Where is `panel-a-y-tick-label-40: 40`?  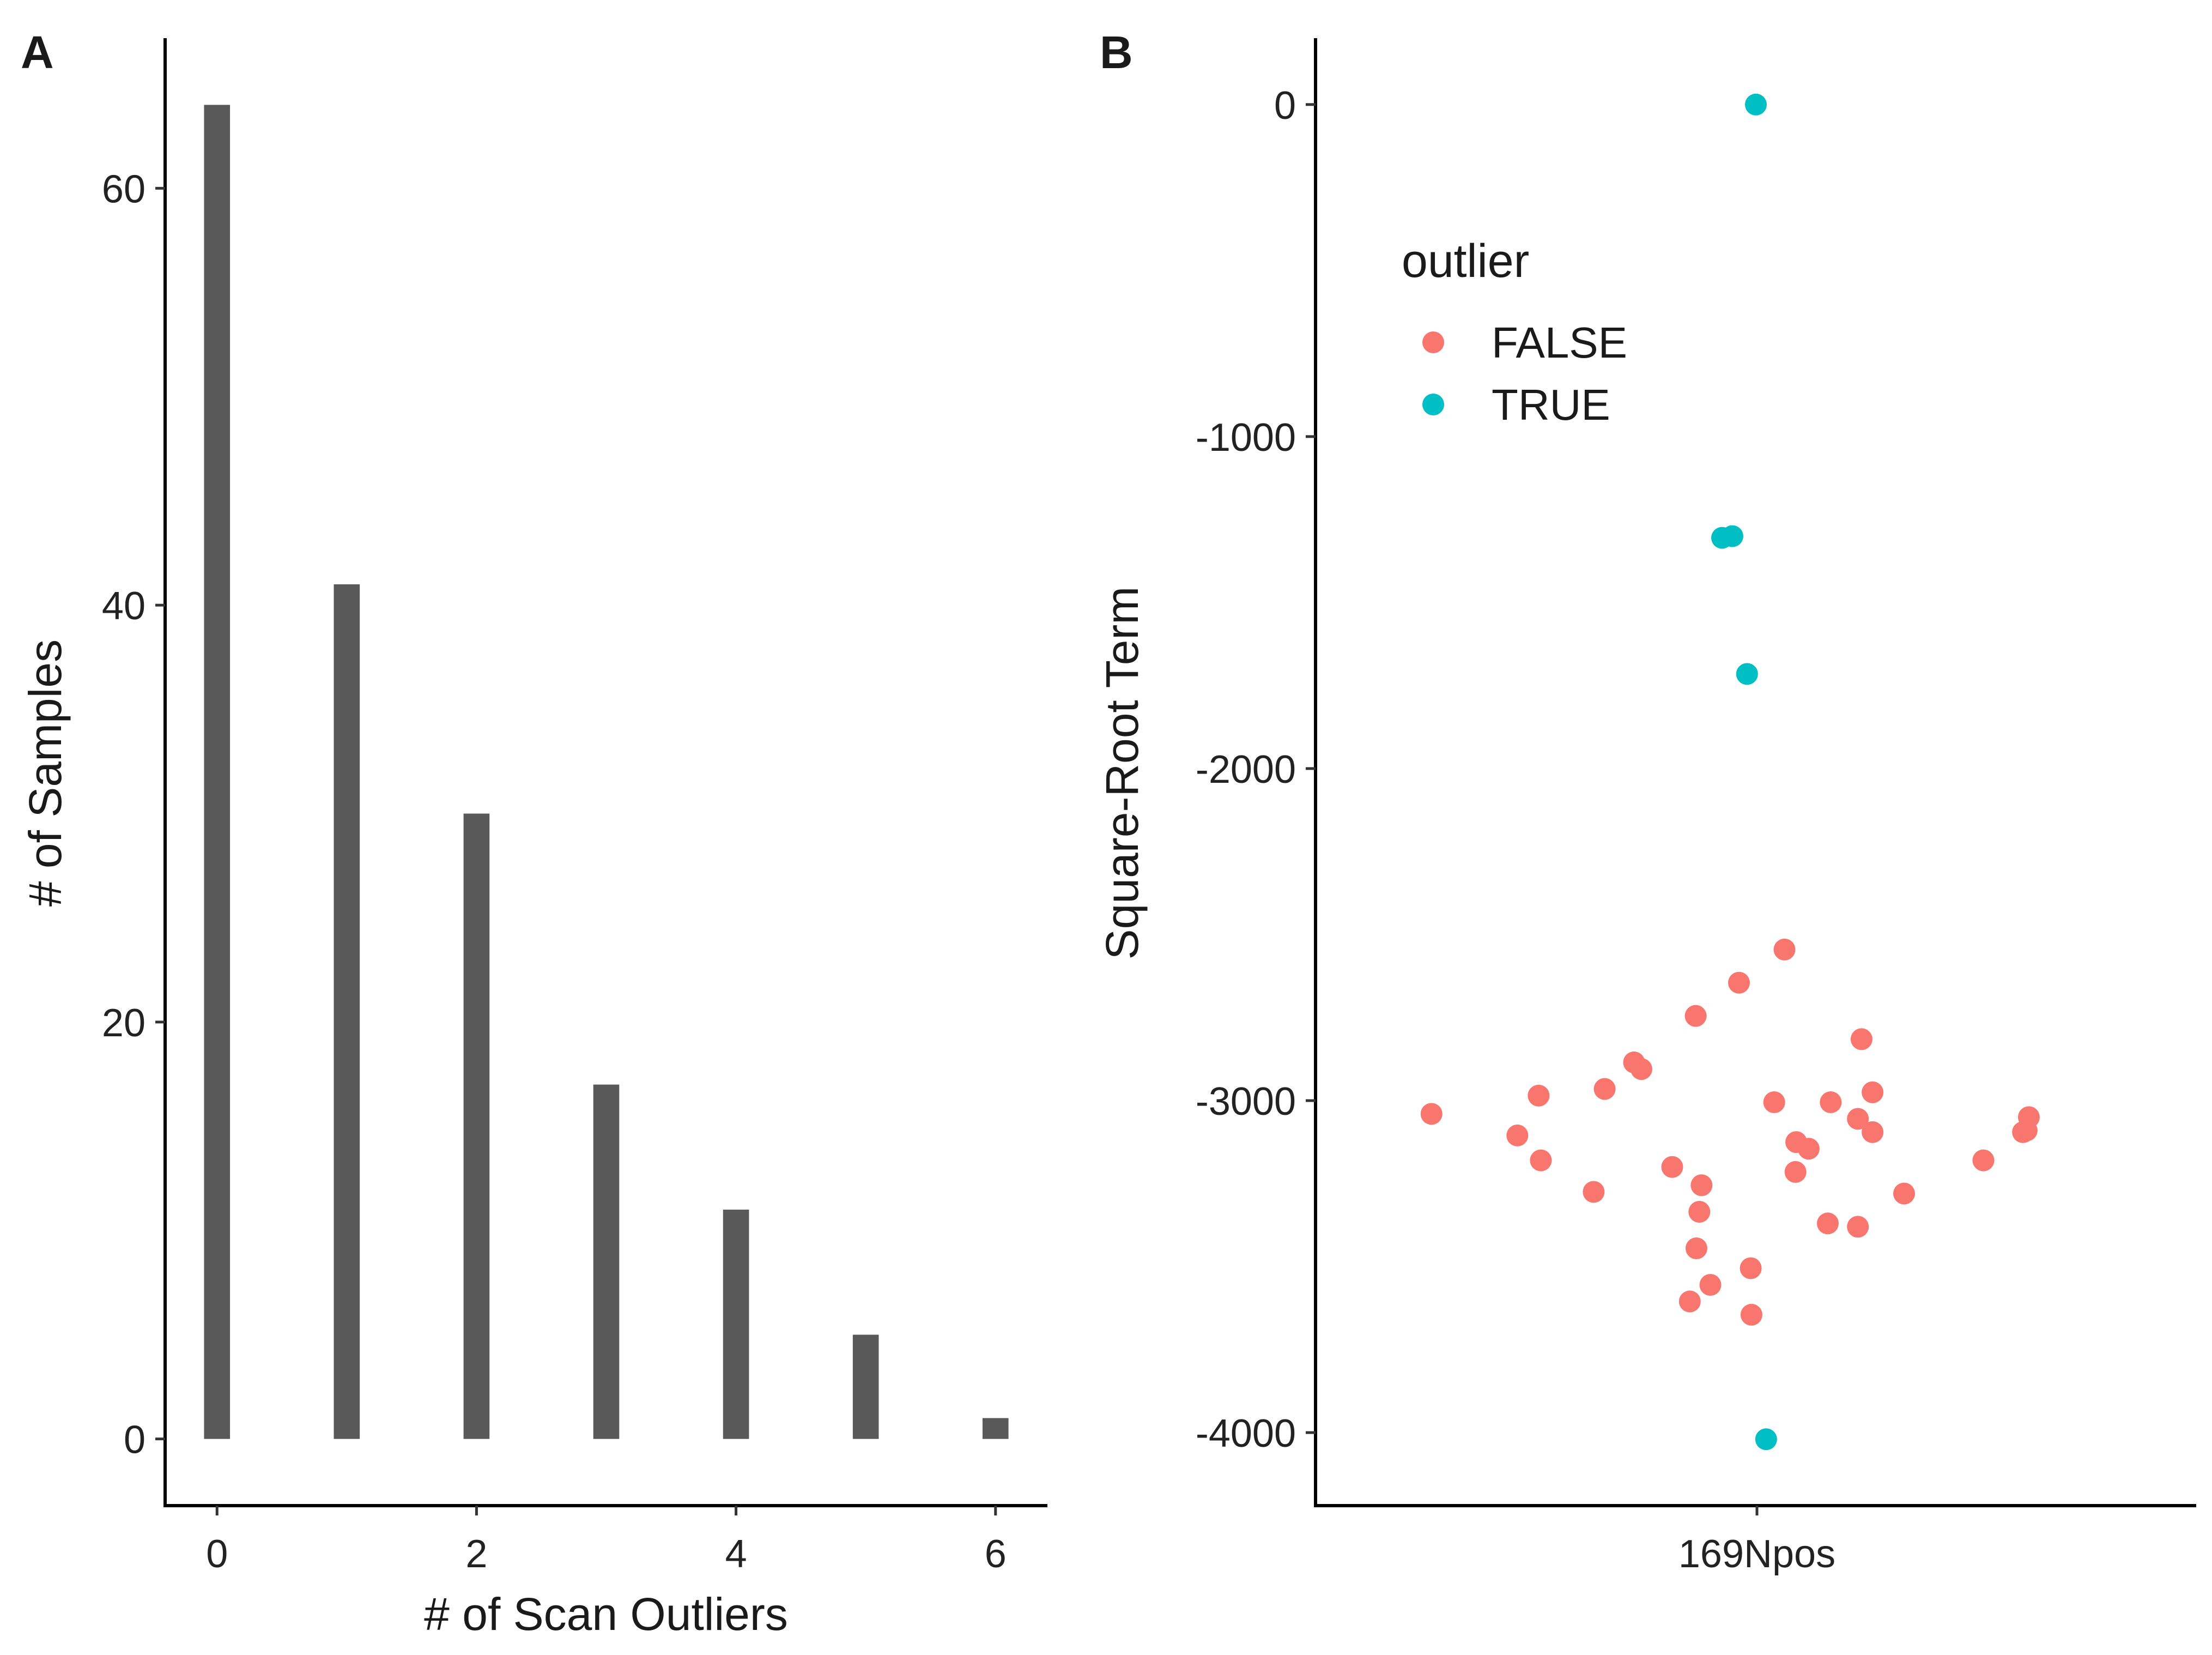
panel-a-y-tick-label-40: 40 is located at coordinates (124, 606).